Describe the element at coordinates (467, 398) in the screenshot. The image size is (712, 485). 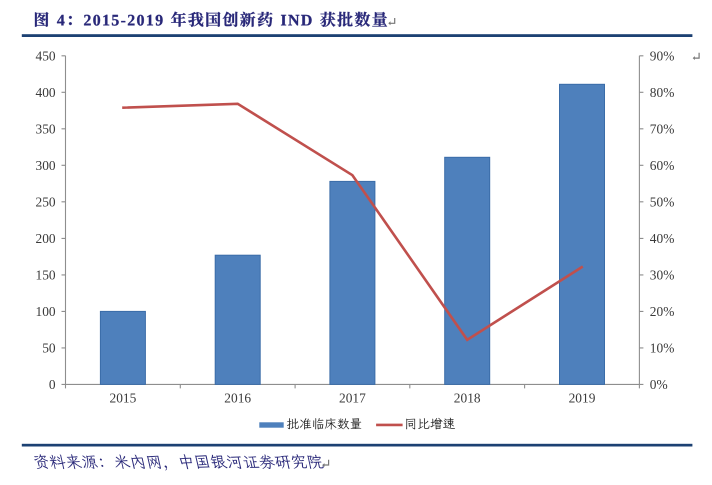
I see `svg-text: 2018` at that location.